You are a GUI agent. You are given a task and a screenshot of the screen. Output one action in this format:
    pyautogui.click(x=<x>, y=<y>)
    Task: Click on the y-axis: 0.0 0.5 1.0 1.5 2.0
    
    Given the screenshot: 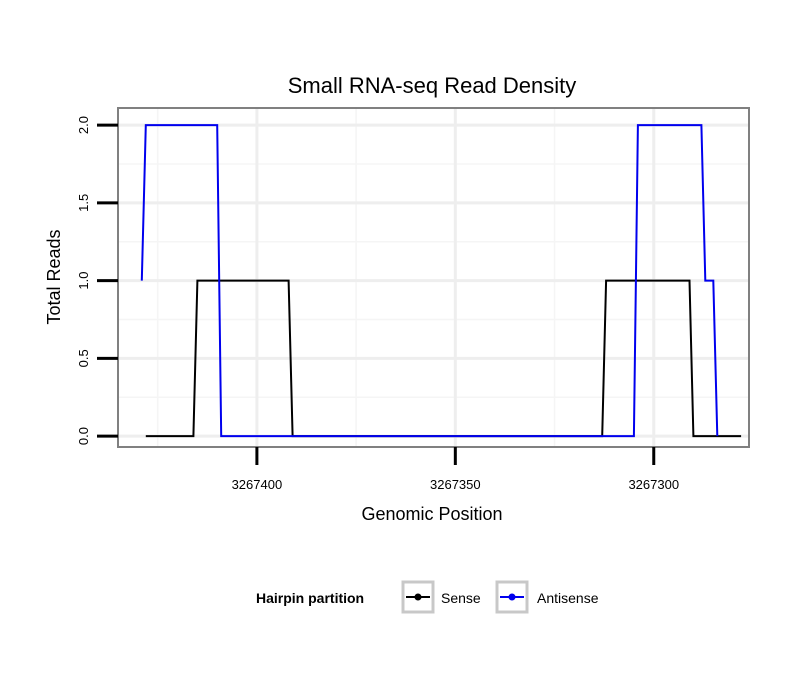 What is the action you would take?
    pyautogui.click(x=97, y=280)
    